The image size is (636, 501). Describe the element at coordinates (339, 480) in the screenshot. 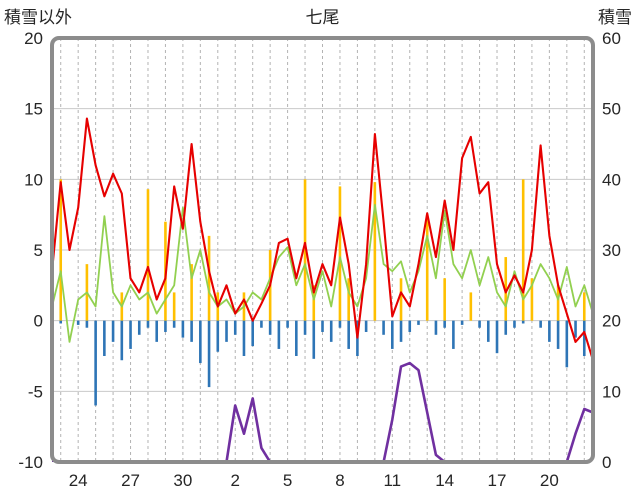

I see `x-tick-label: 8` at that location.